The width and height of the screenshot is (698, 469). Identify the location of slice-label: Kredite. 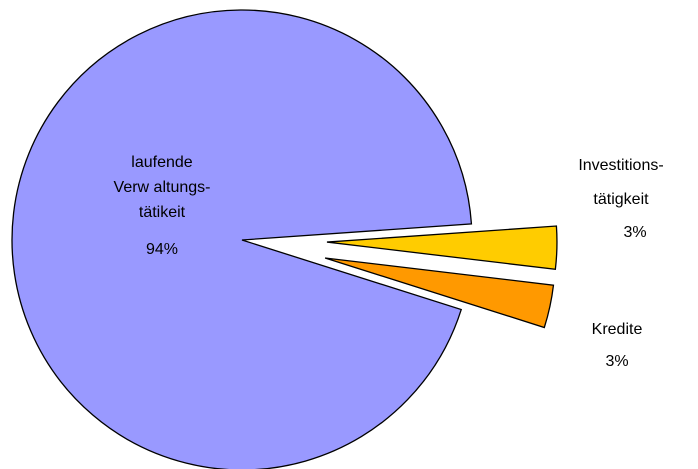
(617, 329).